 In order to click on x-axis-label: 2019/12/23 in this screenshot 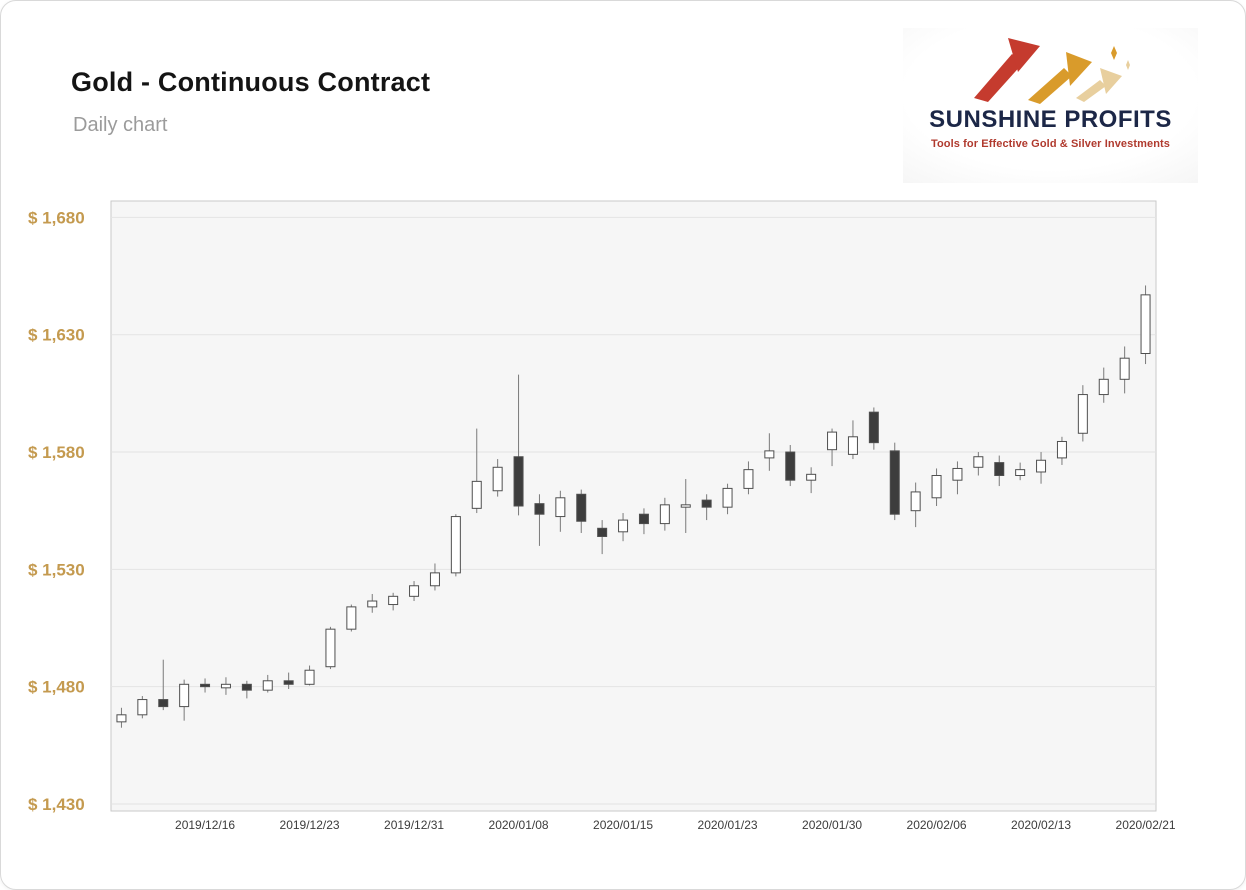, I will do `click(310, 825)`.